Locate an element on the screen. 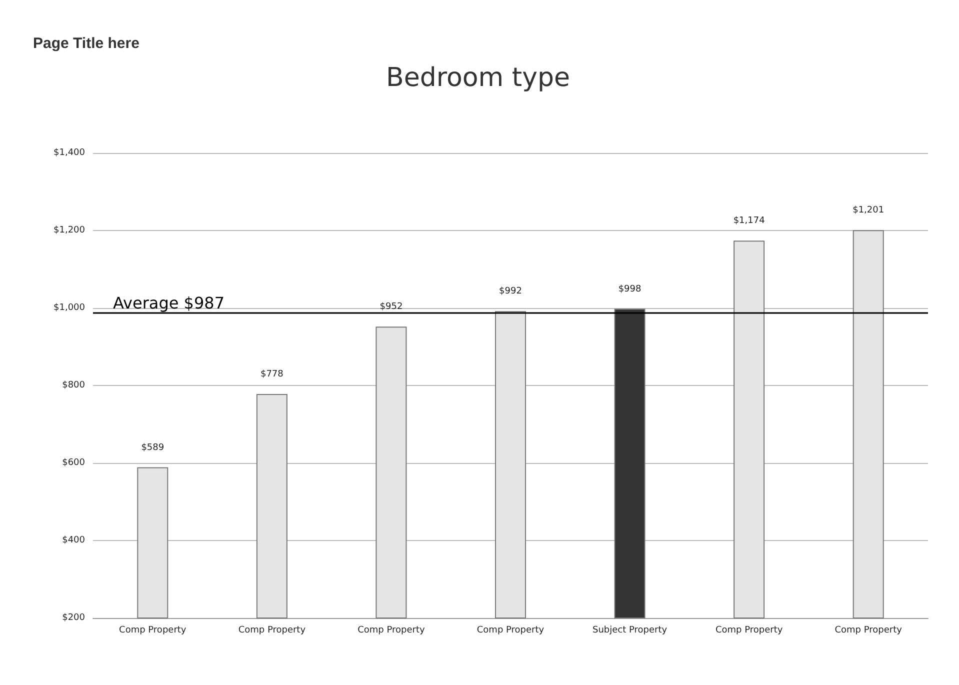  y-tick-label: $1,400 is located at coordinates (70, 153).